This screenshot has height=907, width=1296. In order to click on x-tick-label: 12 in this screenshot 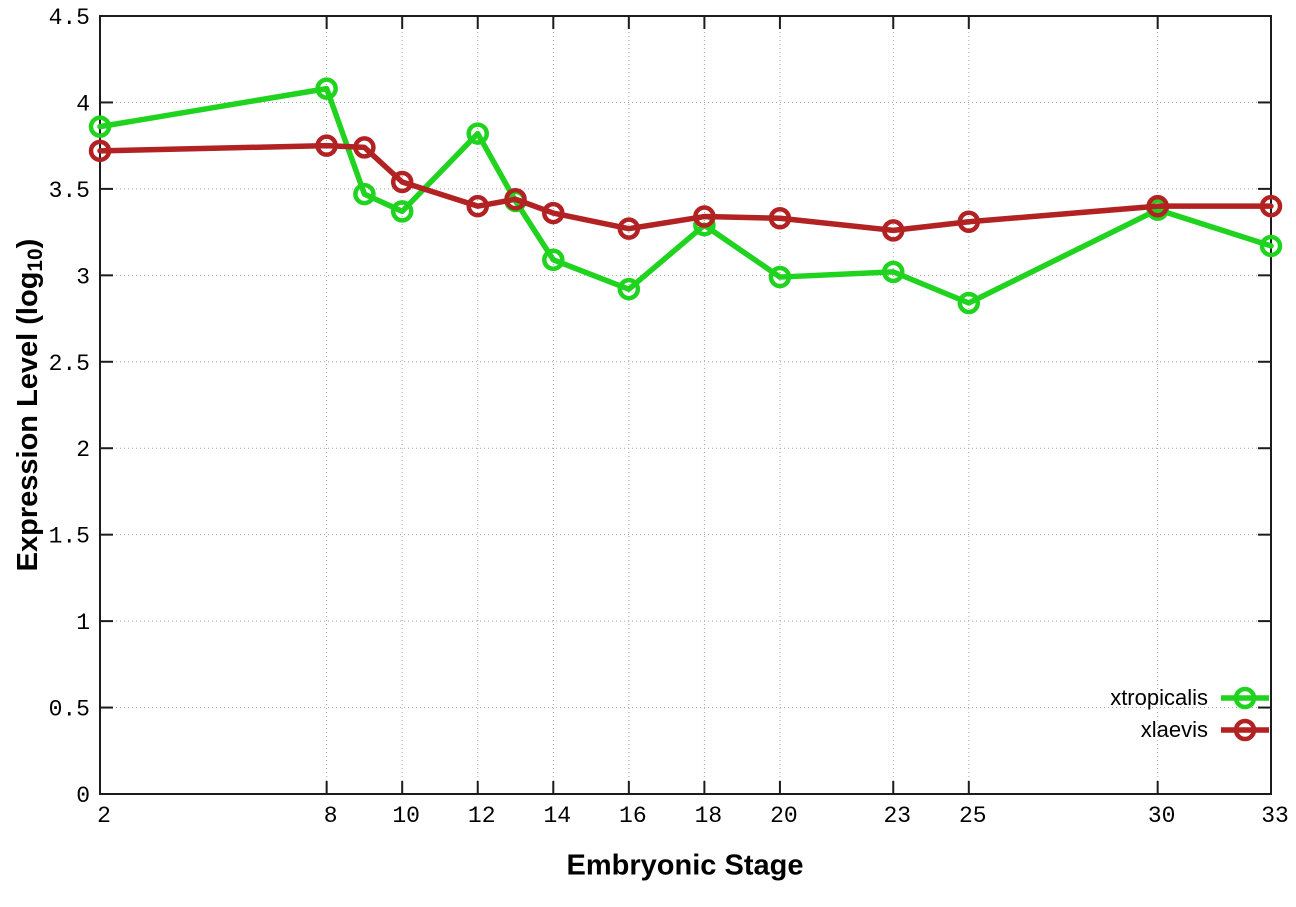, I will do `click(482, 816)`.